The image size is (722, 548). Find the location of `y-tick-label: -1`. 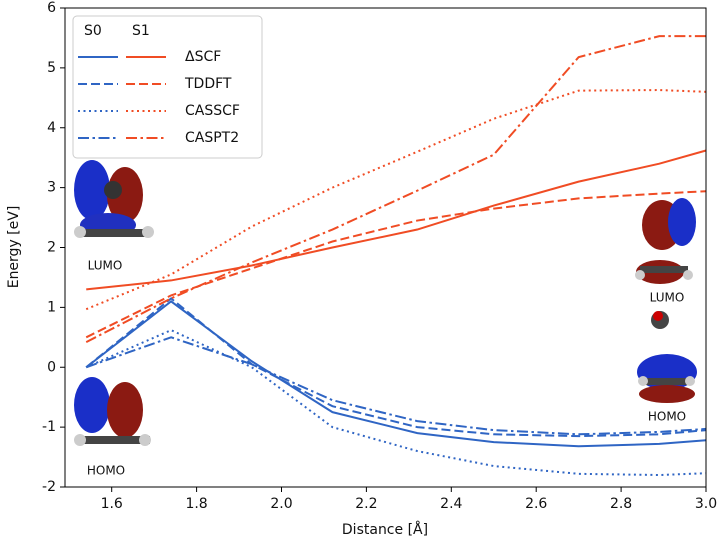

y-tick-label: -1 is located at coordinates (49, 427).